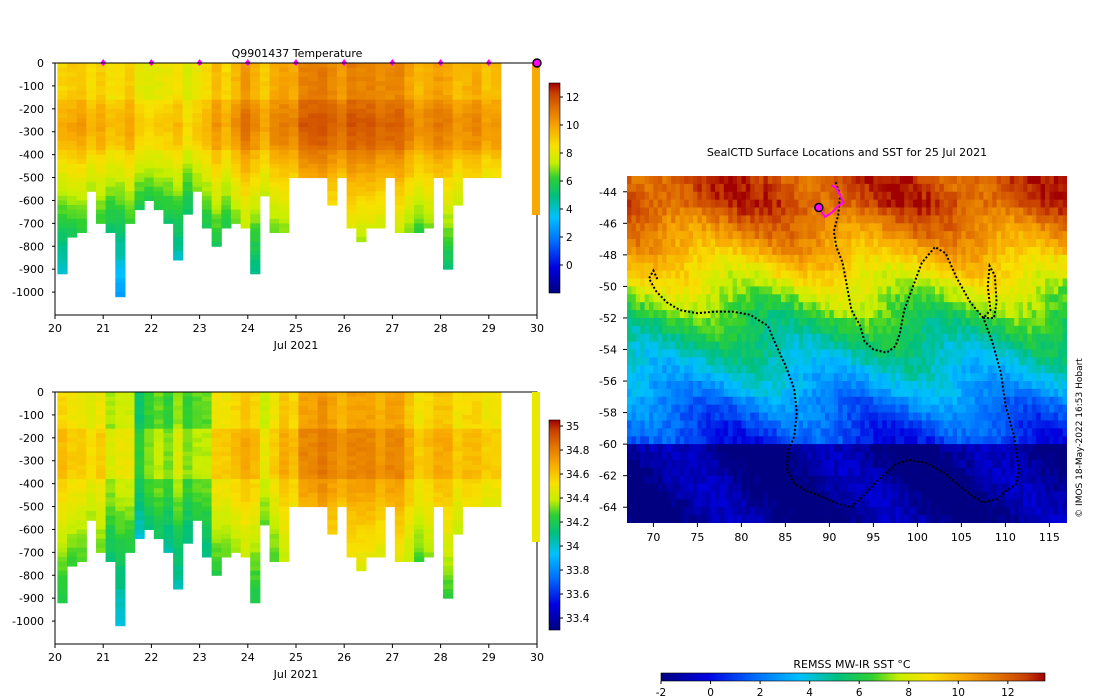 The height and width of the screenshot is (700, 1100). What do you see at coordinates (296, 325) in the screenshot?
I see `temperature-x-axis: 20 21 22 23 24 25 26 27 28 29 30` at bounding box center [296, 325].